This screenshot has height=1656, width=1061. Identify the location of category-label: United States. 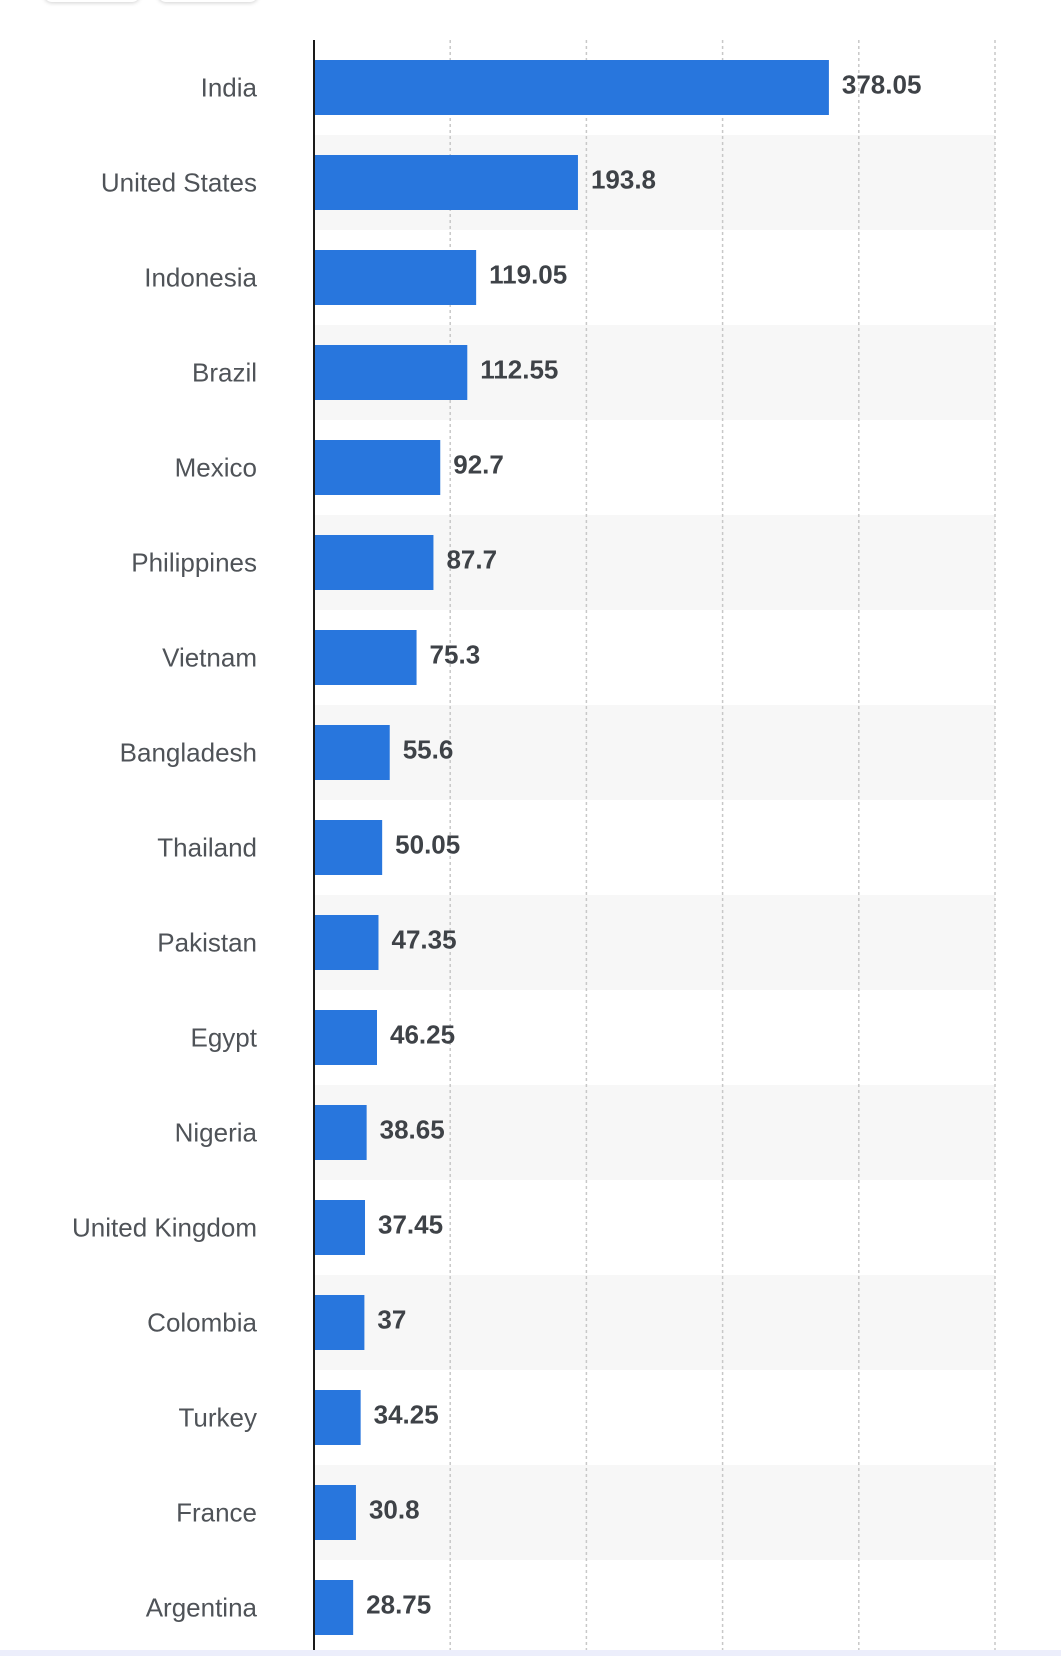
(179, 183).